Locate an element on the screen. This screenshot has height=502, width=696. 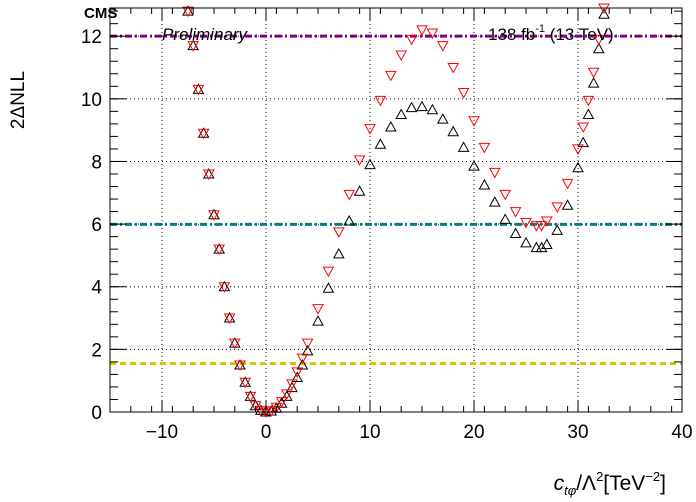
x-tick-label: −10 is located at coordinates (162, 432).